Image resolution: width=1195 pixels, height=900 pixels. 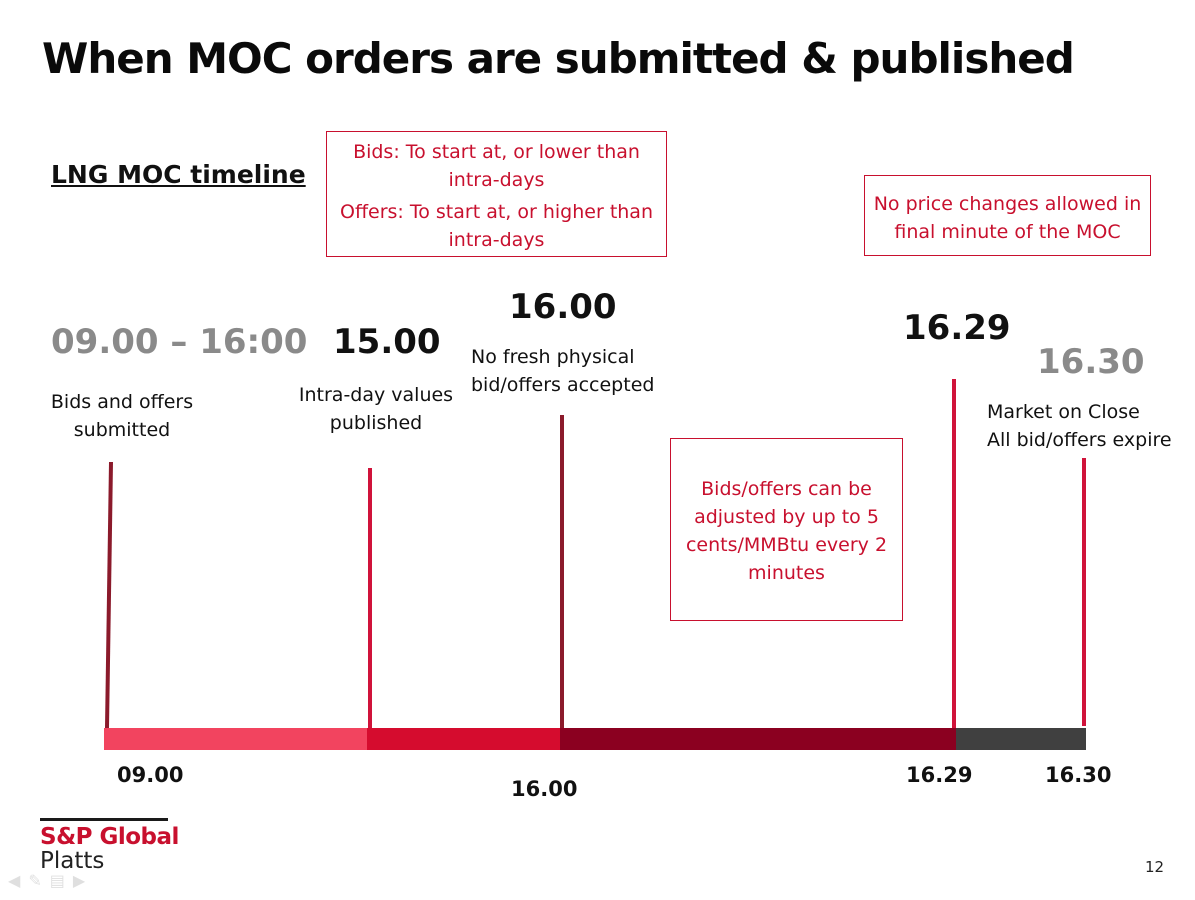 I want to click on menu-icon: ▤, so click(x=57, y=880).